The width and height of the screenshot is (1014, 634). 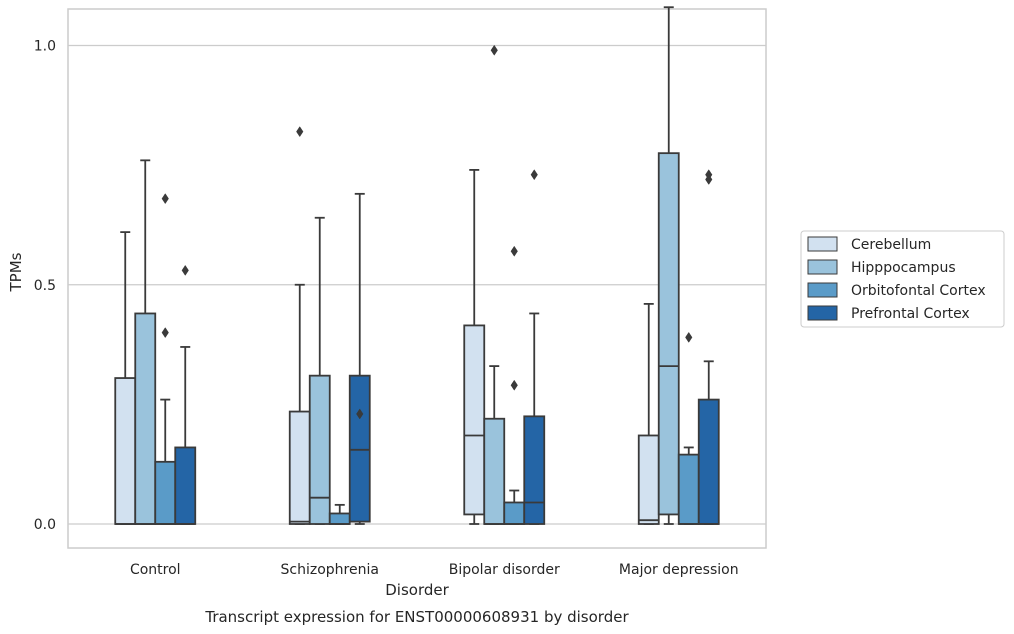 I want to click on y-tick-label: 1.0, so click(x=45, y=47).